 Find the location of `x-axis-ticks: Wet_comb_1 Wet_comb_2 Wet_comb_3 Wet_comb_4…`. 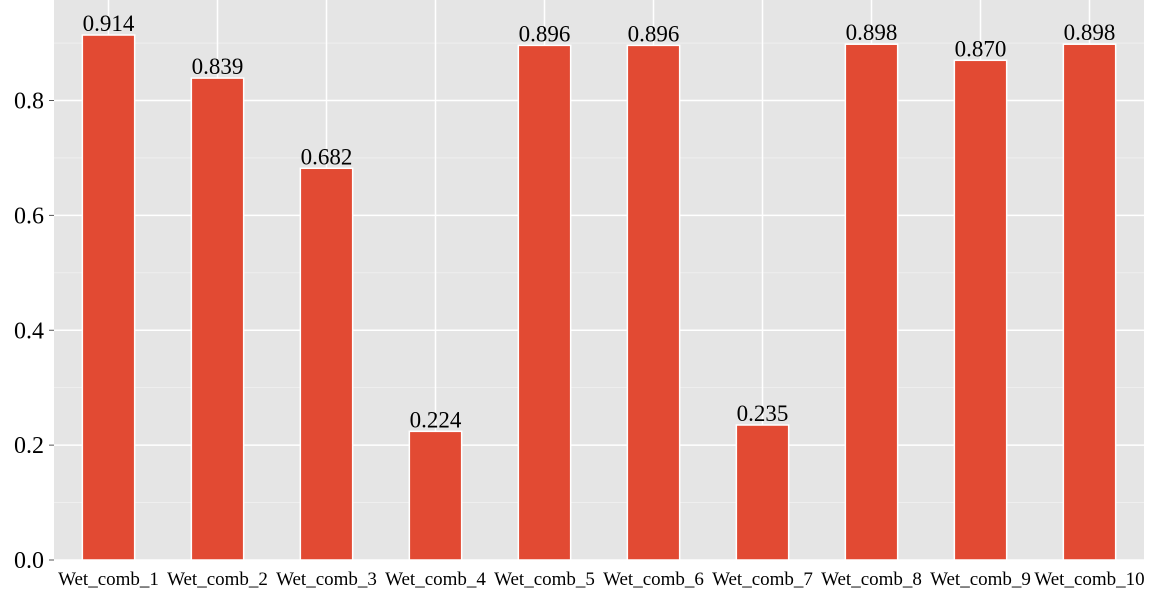

x-axis-ticks: Wet_comb_1 Wet_comb_2 Wet_comb_3 Wet_comb_4… is located at coordinates (601, 579).